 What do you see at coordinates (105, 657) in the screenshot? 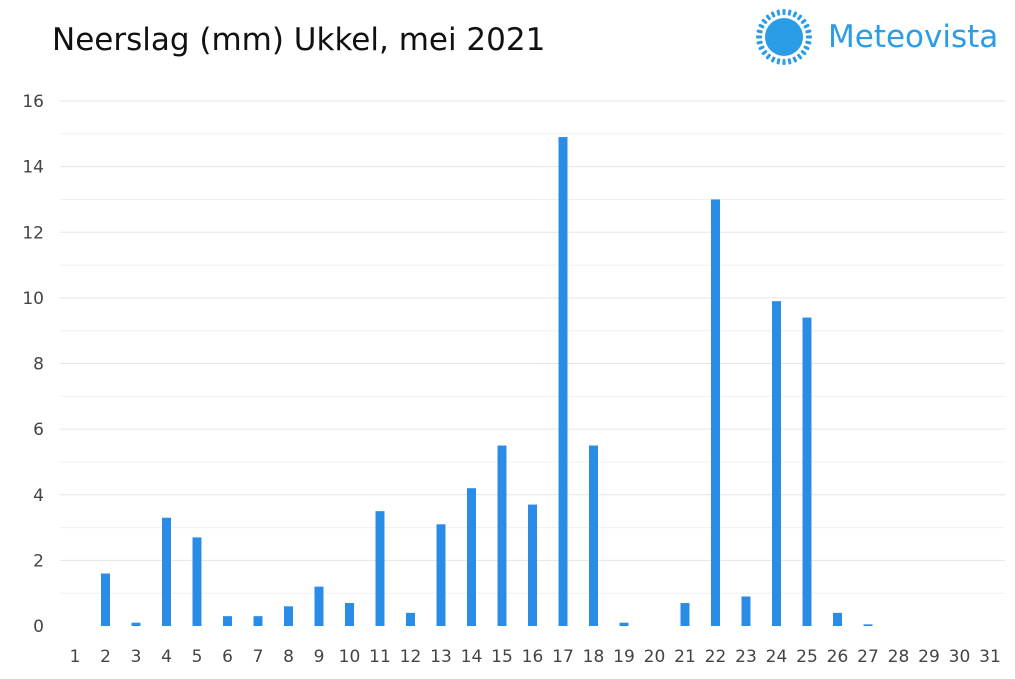
I see `x-tick-label: 2` at bounding box center [105, 657].